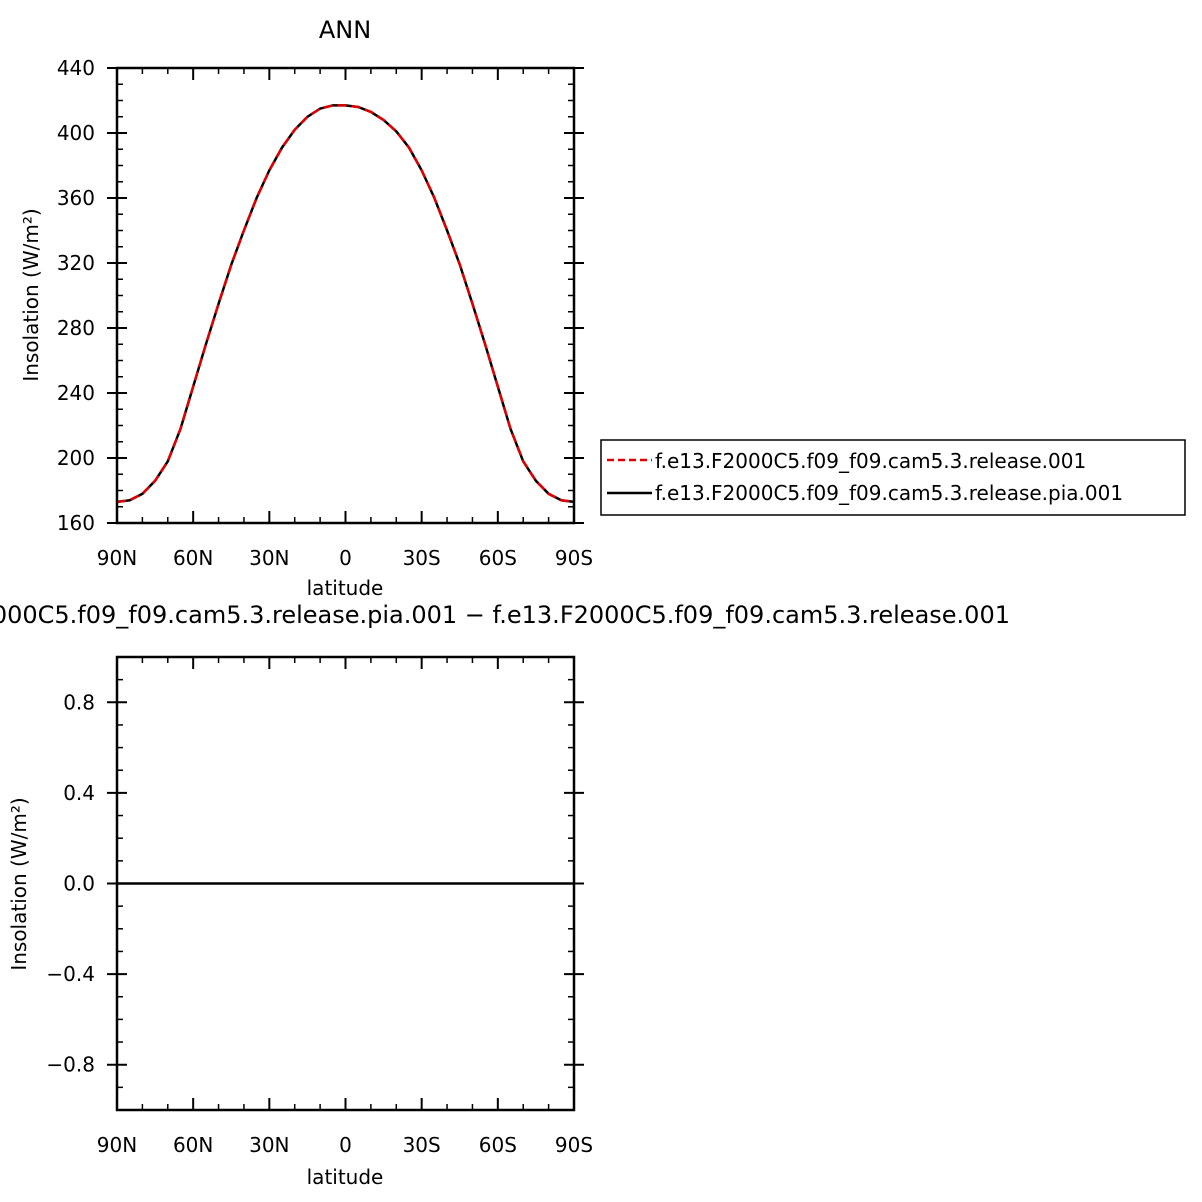  Describe the element at coordinates (76, 198) in the screenshot. I see `top-panel-y-tick-label: 360` at that location.